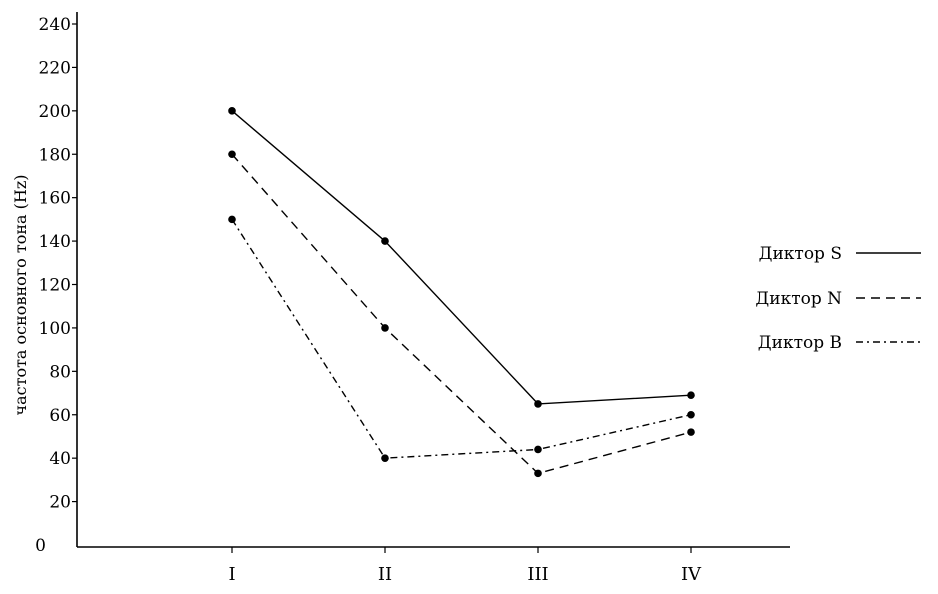  What do you see at coordinates (798, 299) in the screenshot?
I see `legend-label: Диктор N` at bounding box center [798, 299].